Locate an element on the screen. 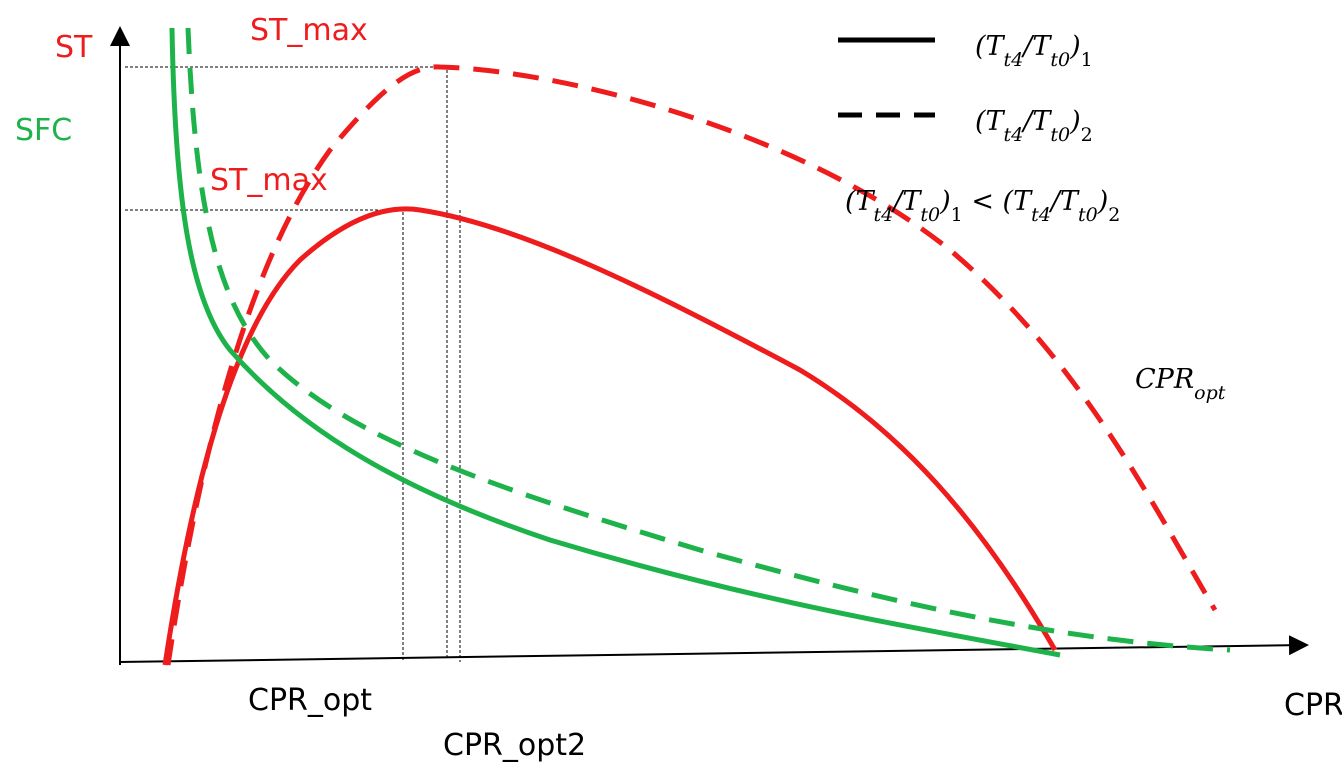 This screenshot has height=769, width=1342. cpr-opt-math: CPRopt is located at coordinates (1180, 384).